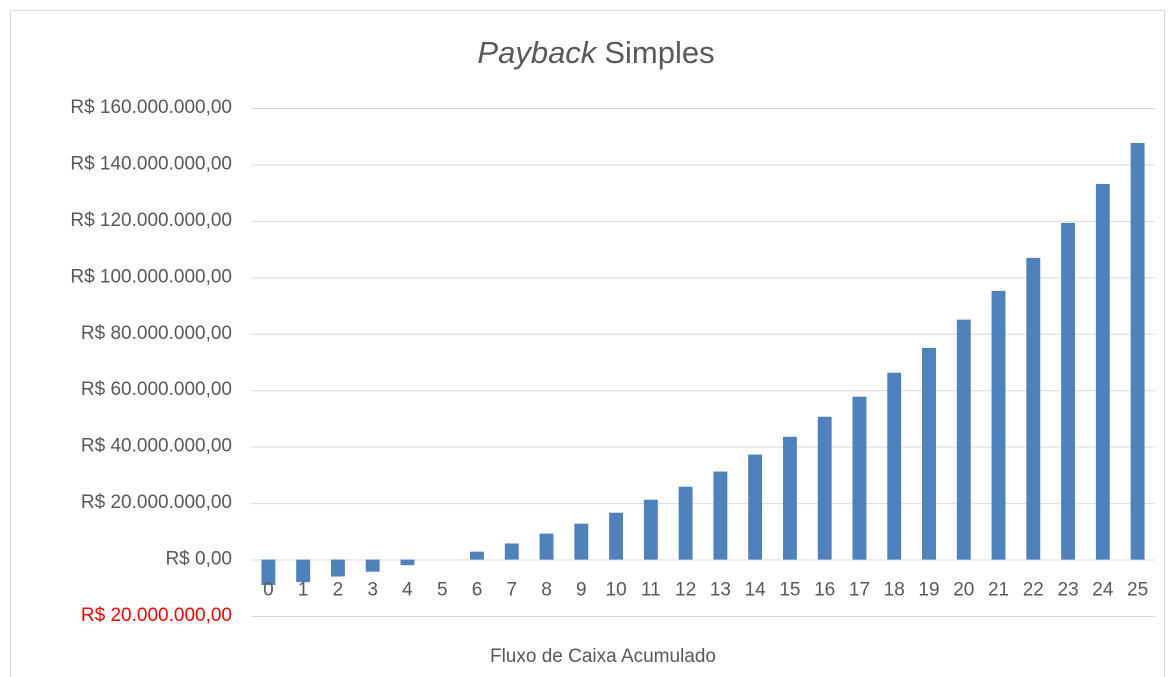 The image size is (1174, 677). Describe the element at coordinates (659, 52) in the screenshot. I see `title-part: Simples` at that location.